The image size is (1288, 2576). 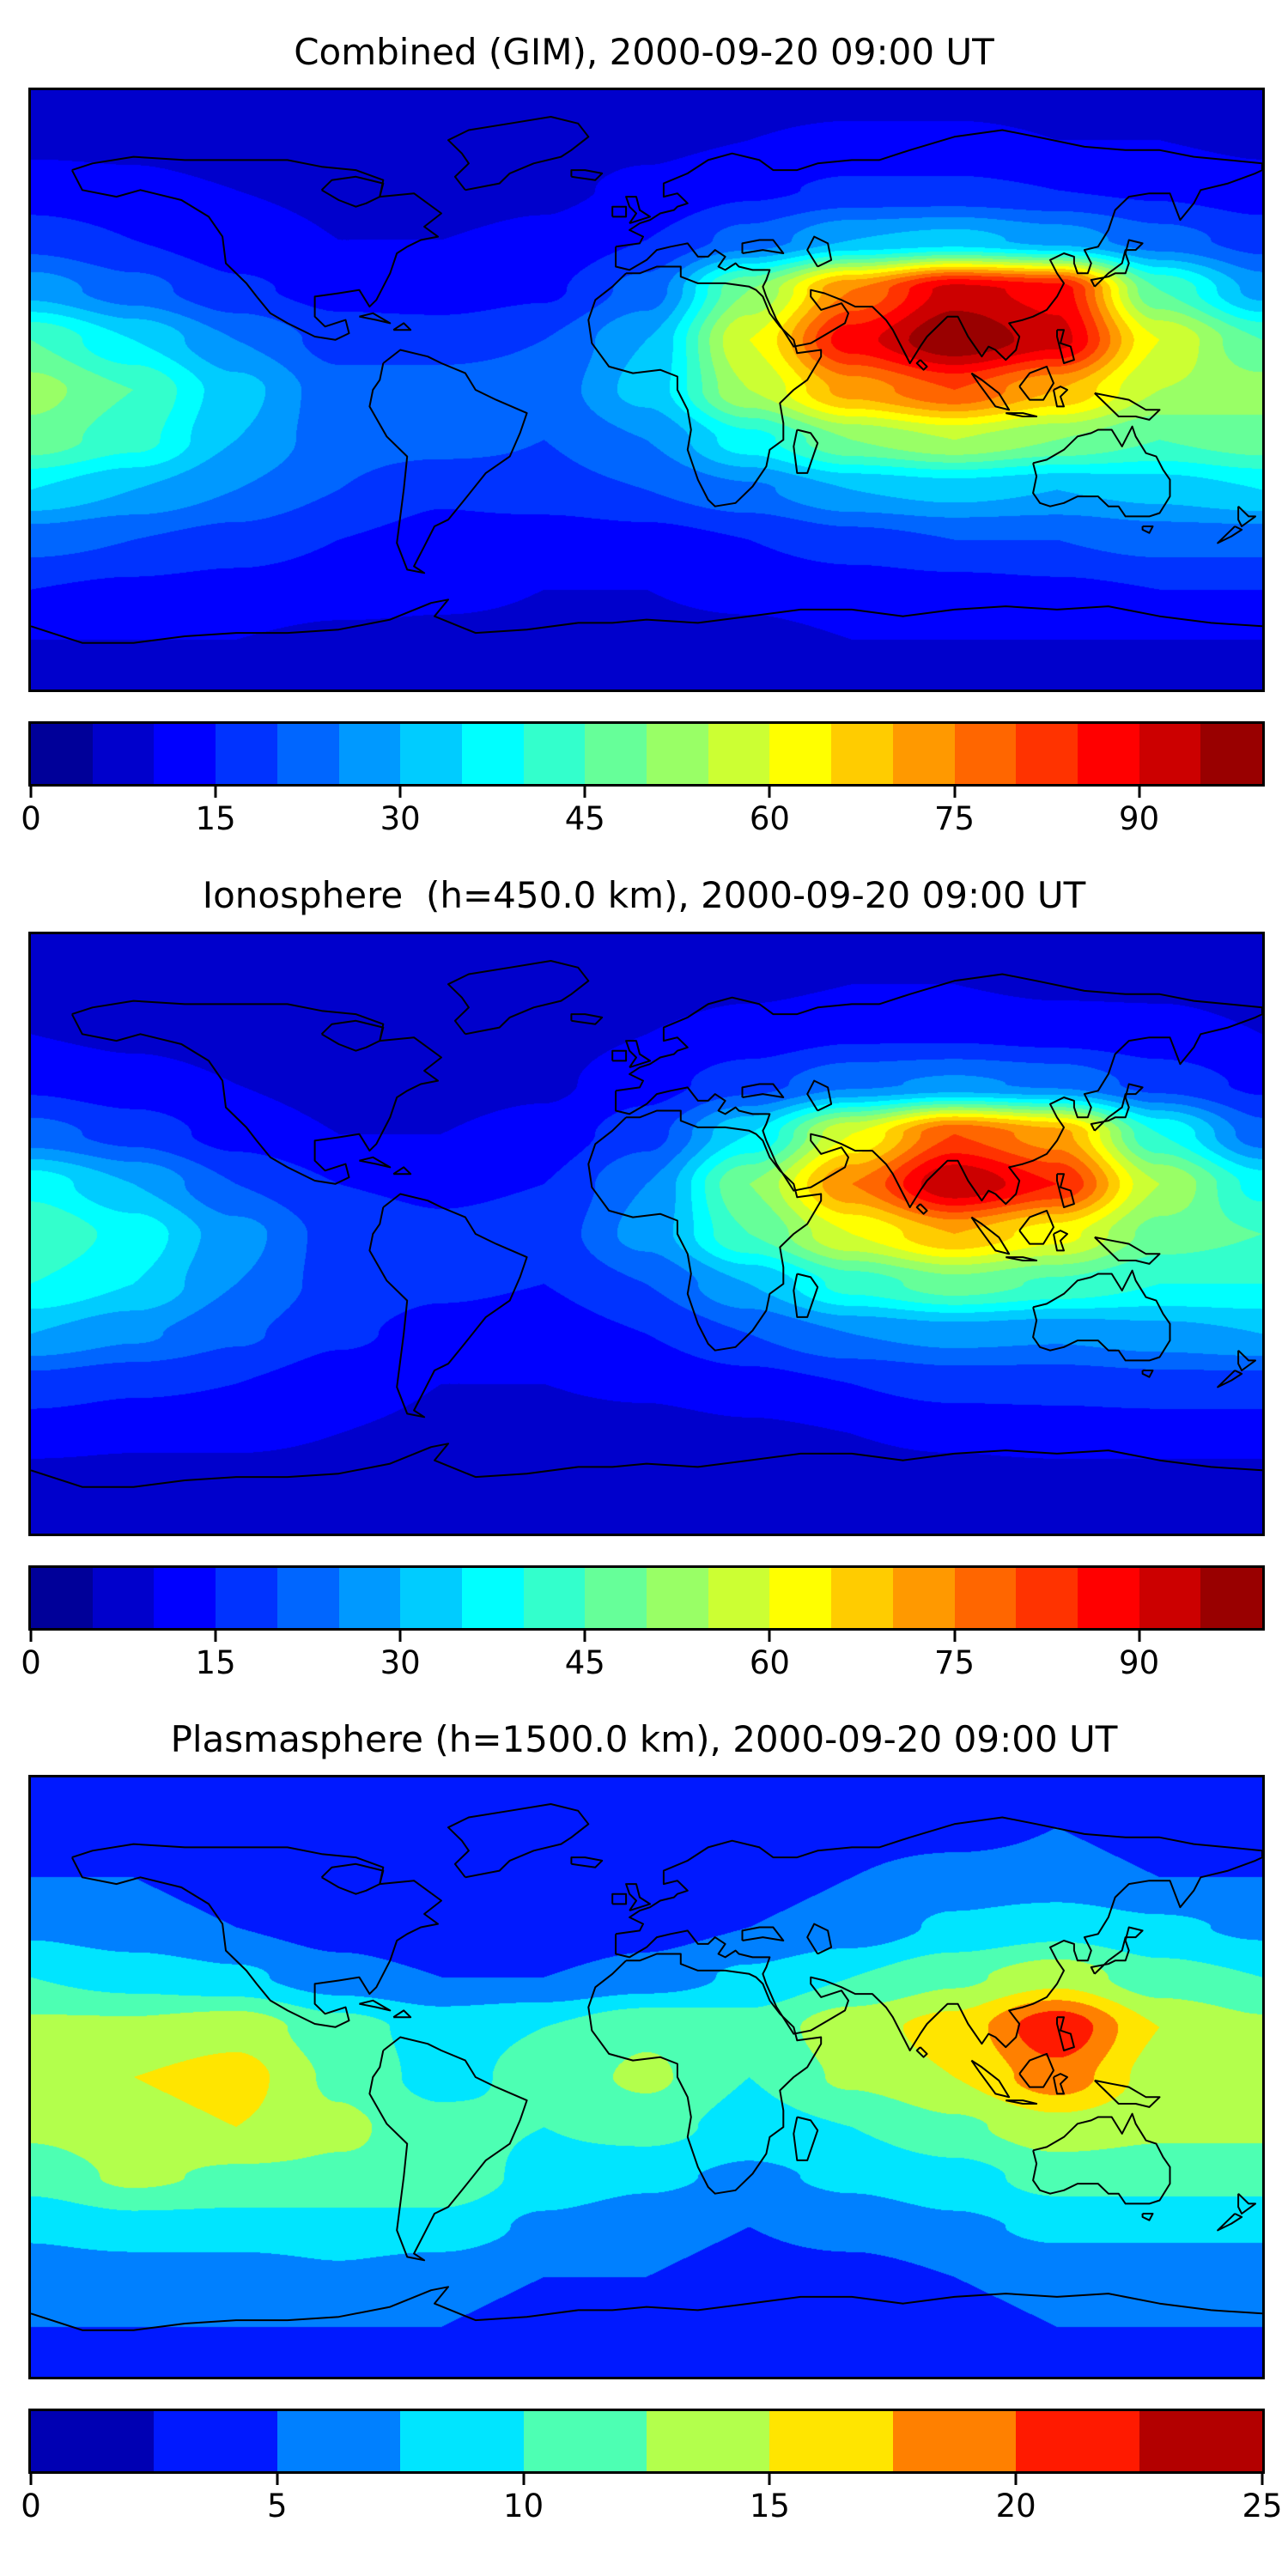 I want to click on ionosphere-colorbar, so click(x=647, y=1598).